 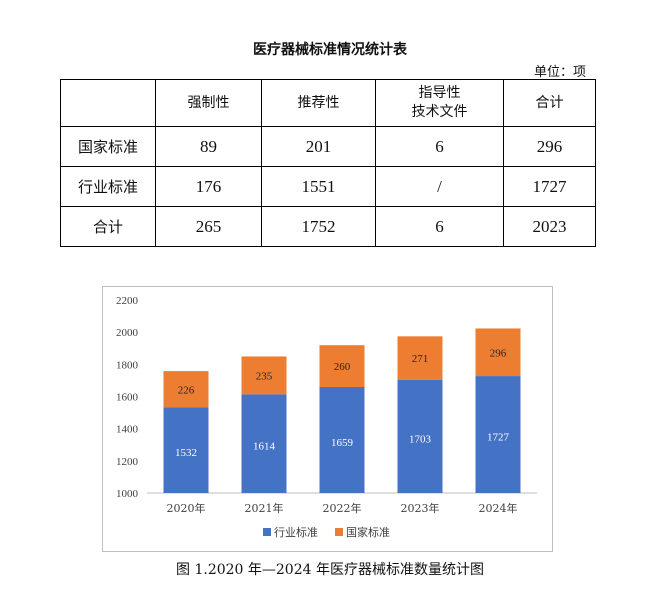 I want to click on x-tick-label: 2023年, so click(x=420, y=508).